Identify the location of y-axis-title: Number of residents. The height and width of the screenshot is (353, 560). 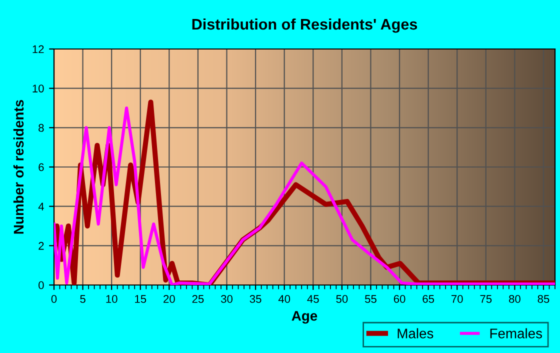
(18, 167).